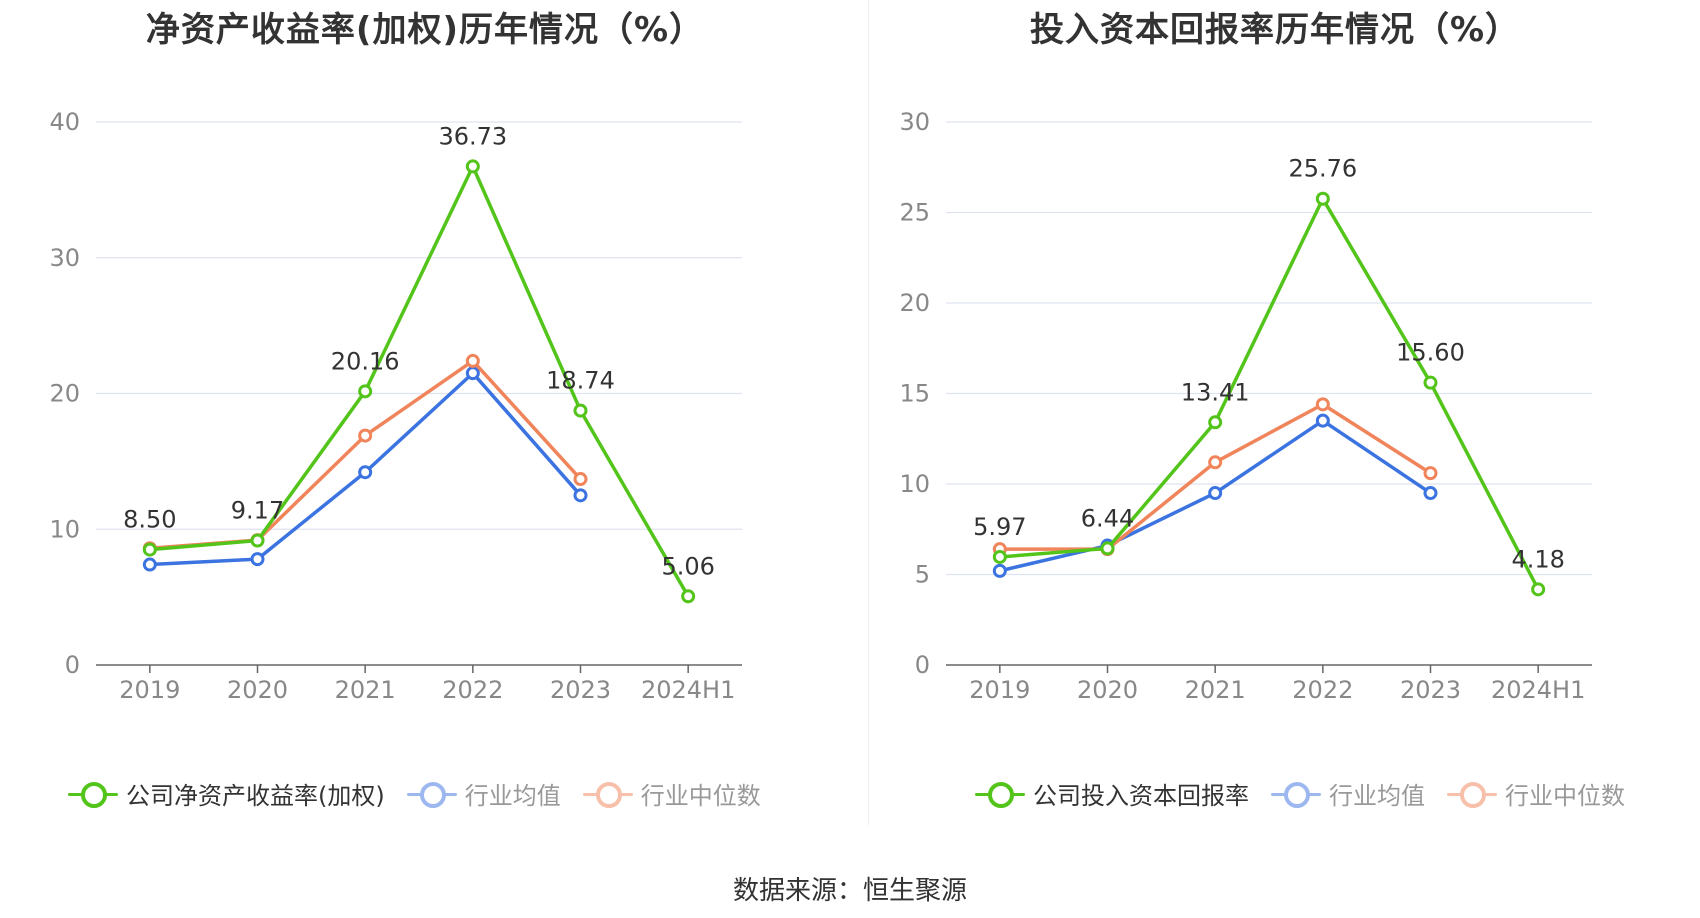 The image size is (1700, 918). Describe the element at coordinates (868, 412) in the screenshot. I see `panel-divider` at that location.